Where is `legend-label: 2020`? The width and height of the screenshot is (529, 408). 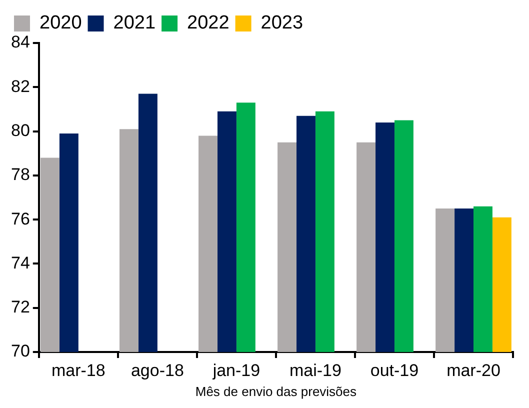
legend-label: 2020 is located at coordinates (61, 23).